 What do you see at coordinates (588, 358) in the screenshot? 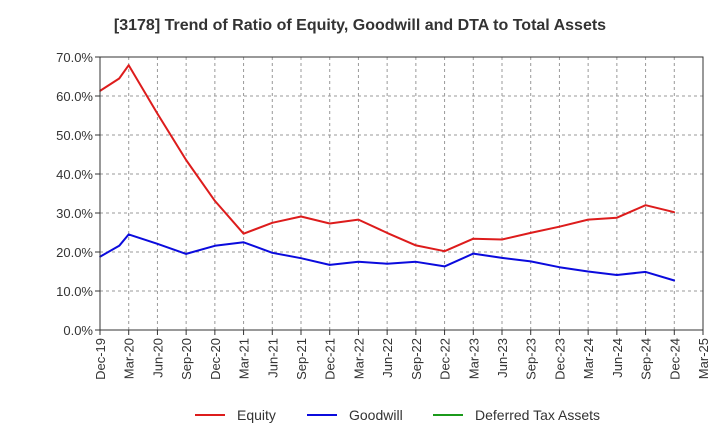
I see `x-tick-label: Mar-24` at bounding box center [588, 358].